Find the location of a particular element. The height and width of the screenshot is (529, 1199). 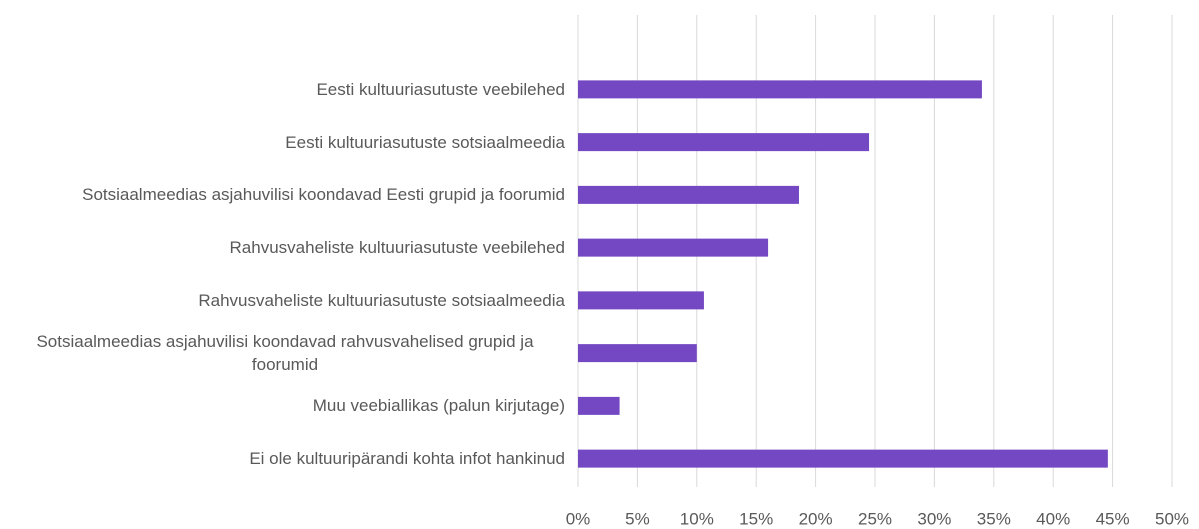

x-tick-label: 20% is located at coordinates (816, 518).